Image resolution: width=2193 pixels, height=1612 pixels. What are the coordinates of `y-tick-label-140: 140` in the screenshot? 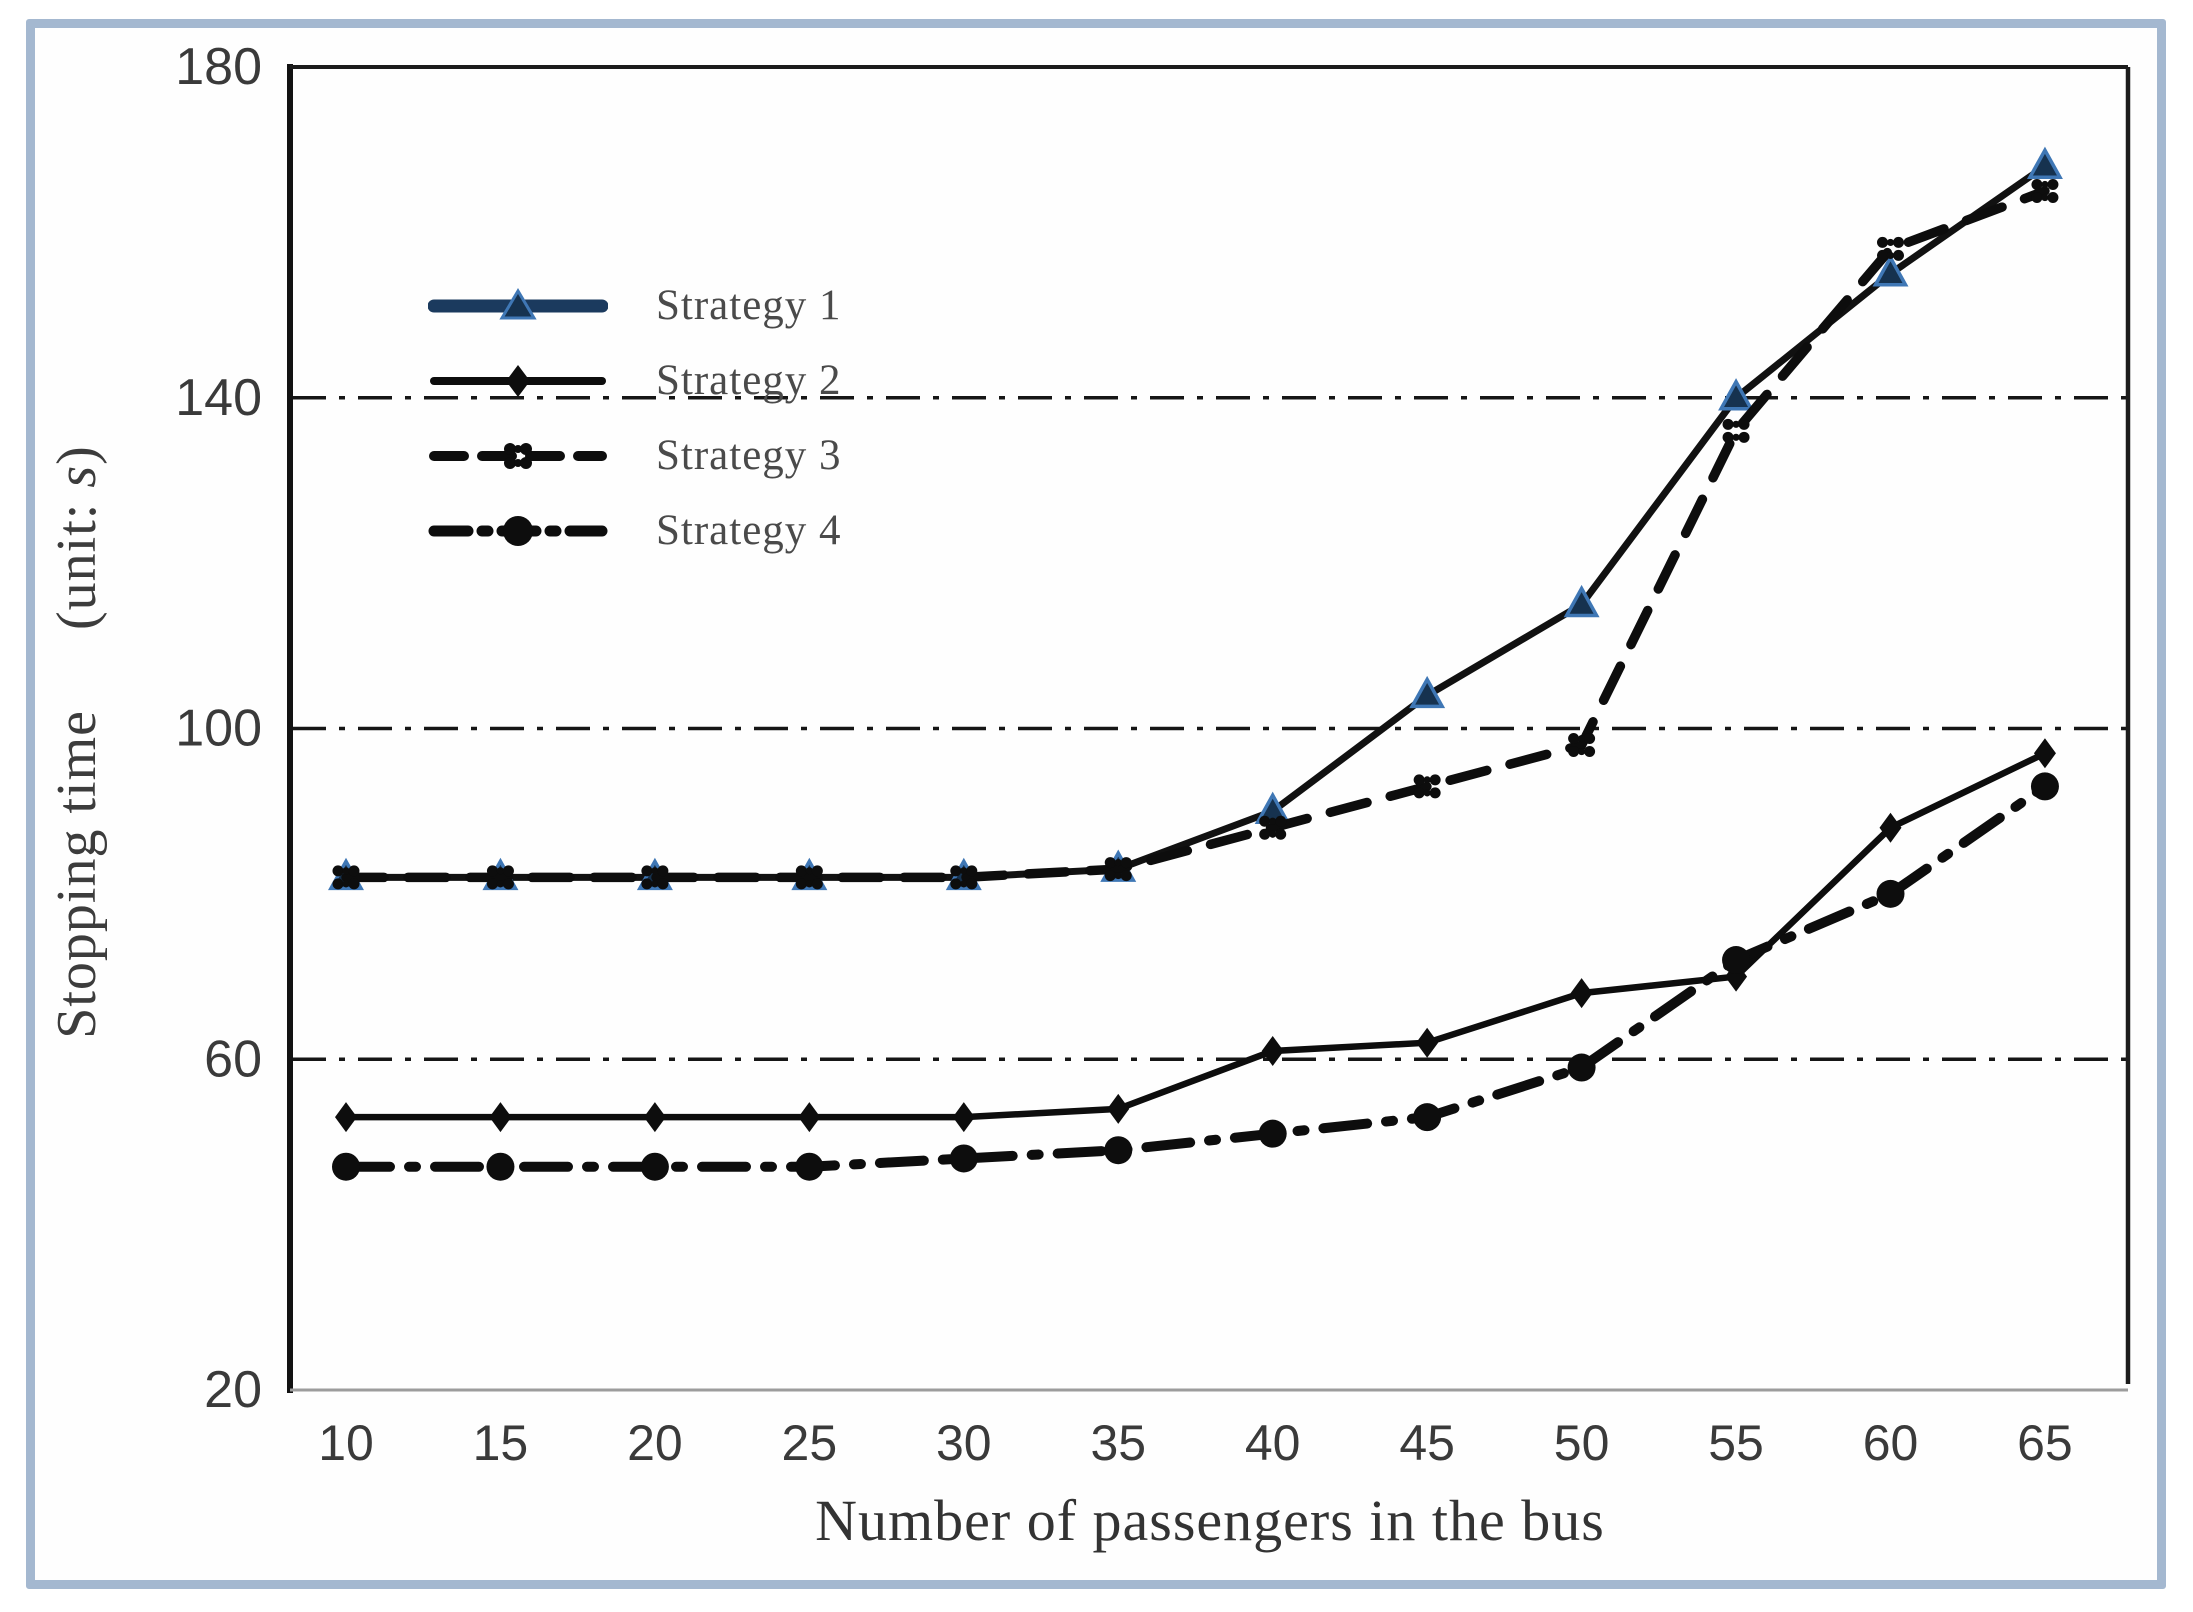 It's located at (218, 398).